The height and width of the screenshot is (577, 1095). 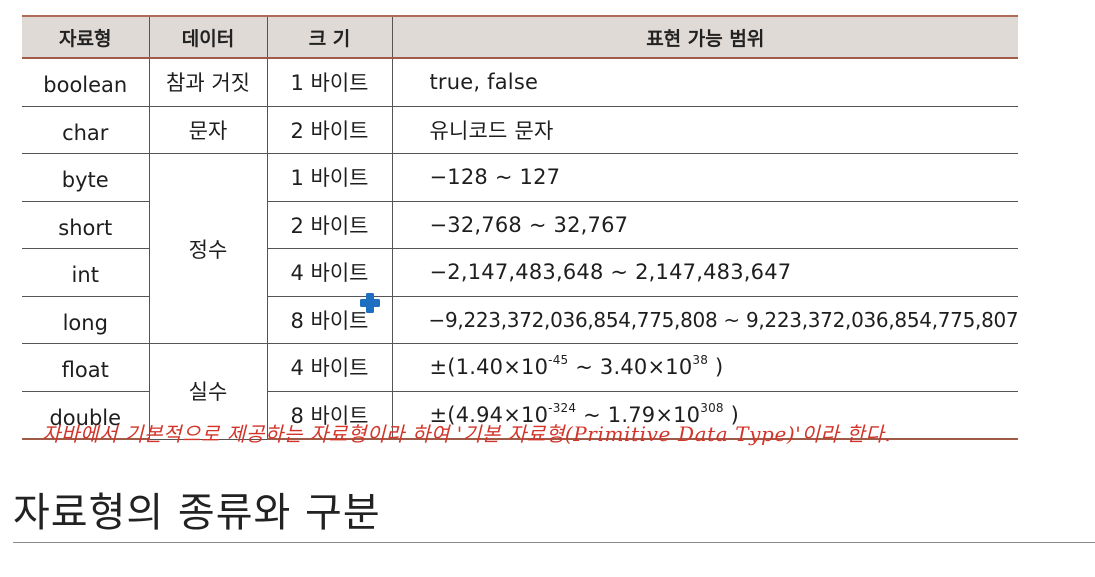 I want to click on data-group-cell: 참과 거짓, so click(x=207, y=82).